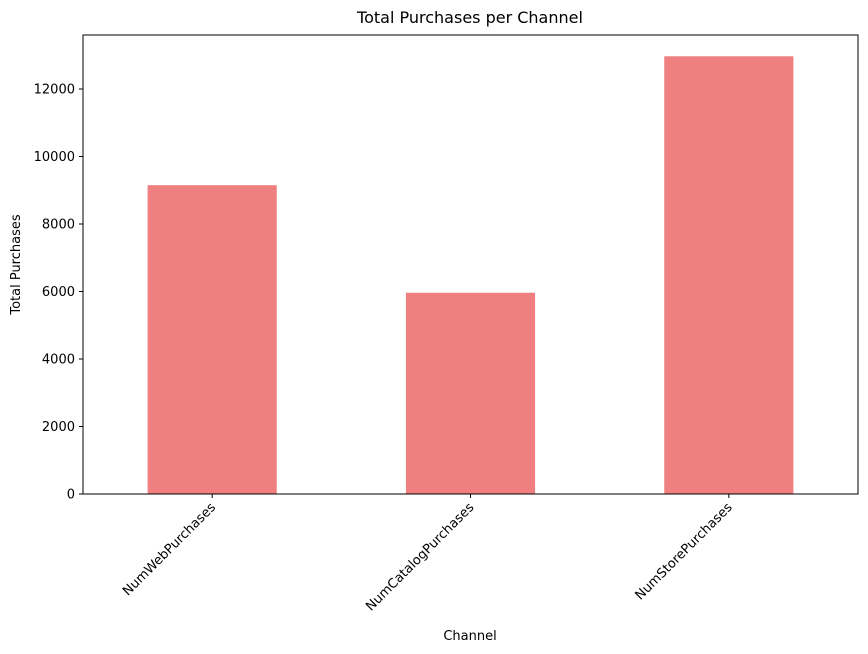 The height and width of the screenshot is (654, 868). Describe the element at coordinates (58, 360) in the screenshot. I see `y-tick-label: 4000` at that location.